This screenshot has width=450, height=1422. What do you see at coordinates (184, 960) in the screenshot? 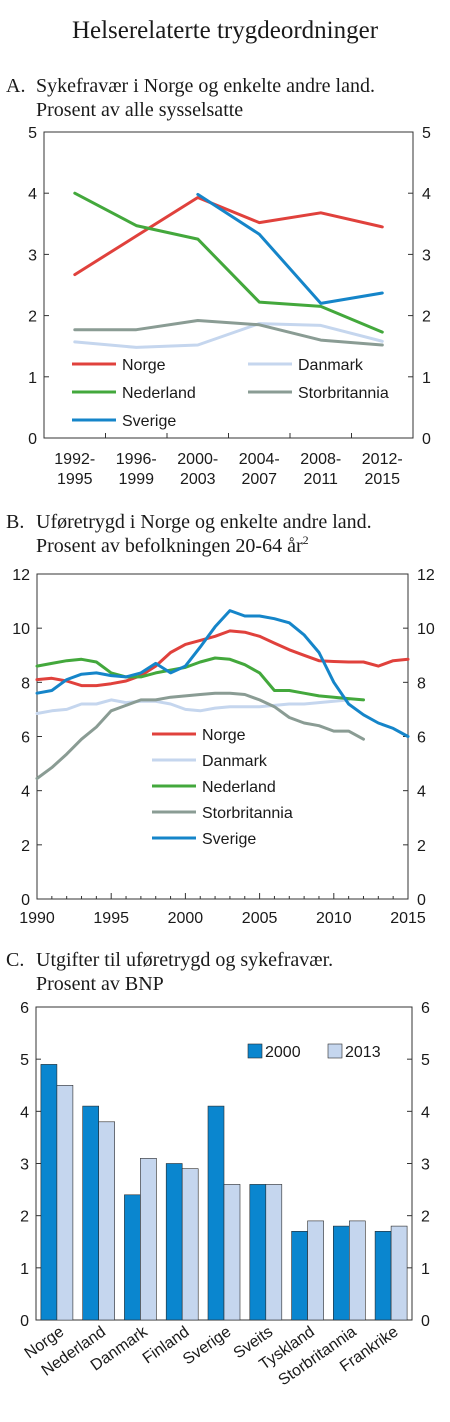
I see `panel-c-title-line1: Utgifter til uføretrygd og sykefravær.` at bounding box center [184, 960].